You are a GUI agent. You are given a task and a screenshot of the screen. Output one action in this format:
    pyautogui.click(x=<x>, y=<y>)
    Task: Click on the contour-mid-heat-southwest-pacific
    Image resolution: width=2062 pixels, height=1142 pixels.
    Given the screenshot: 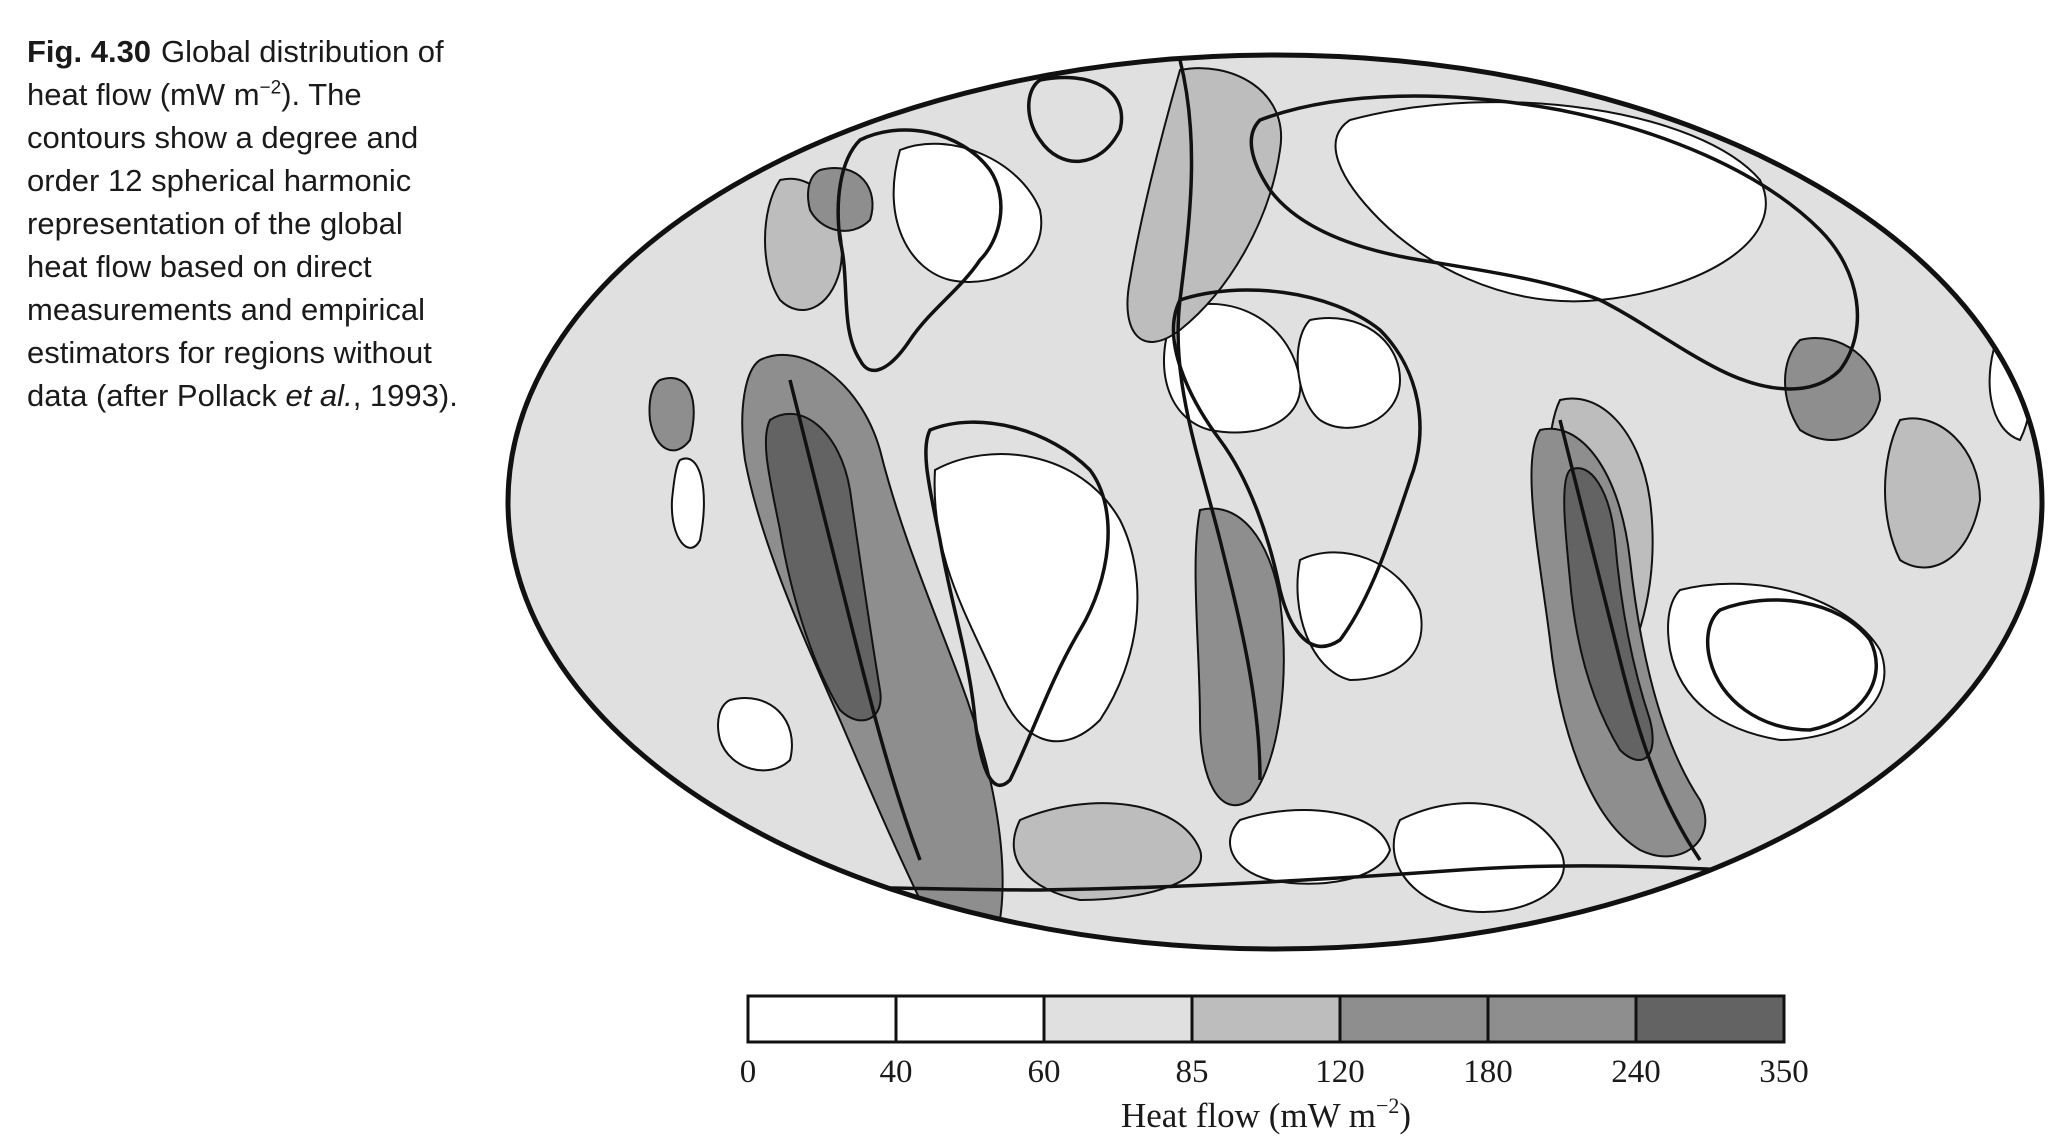 What is the action you would take?
    pyautogui.click(x=1933, y=493)
    